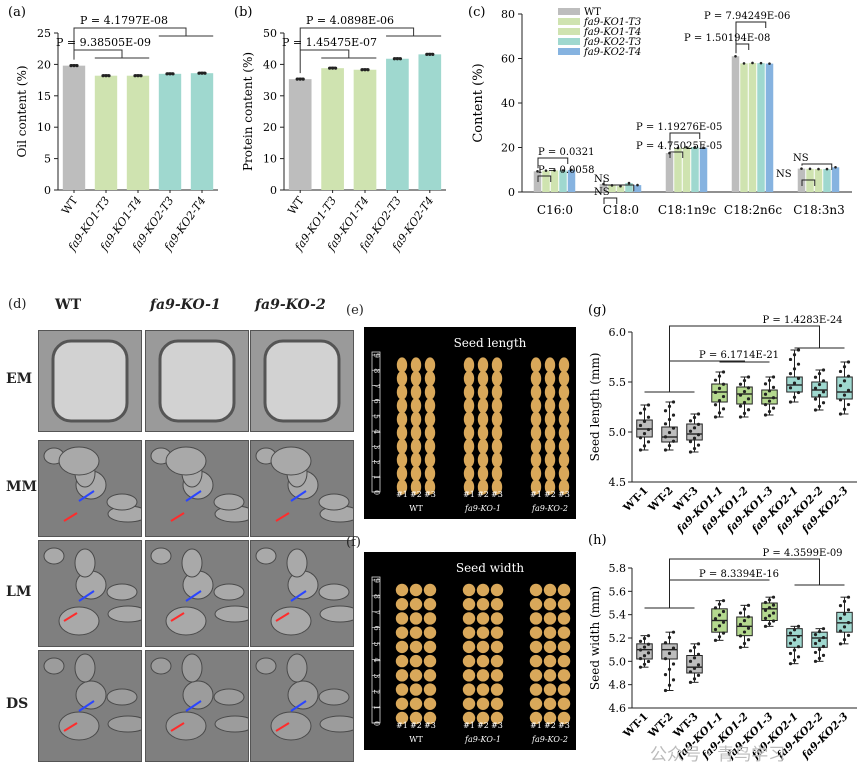  I want to click on x-tick-label: C18:1n9c, so click(687, 210).